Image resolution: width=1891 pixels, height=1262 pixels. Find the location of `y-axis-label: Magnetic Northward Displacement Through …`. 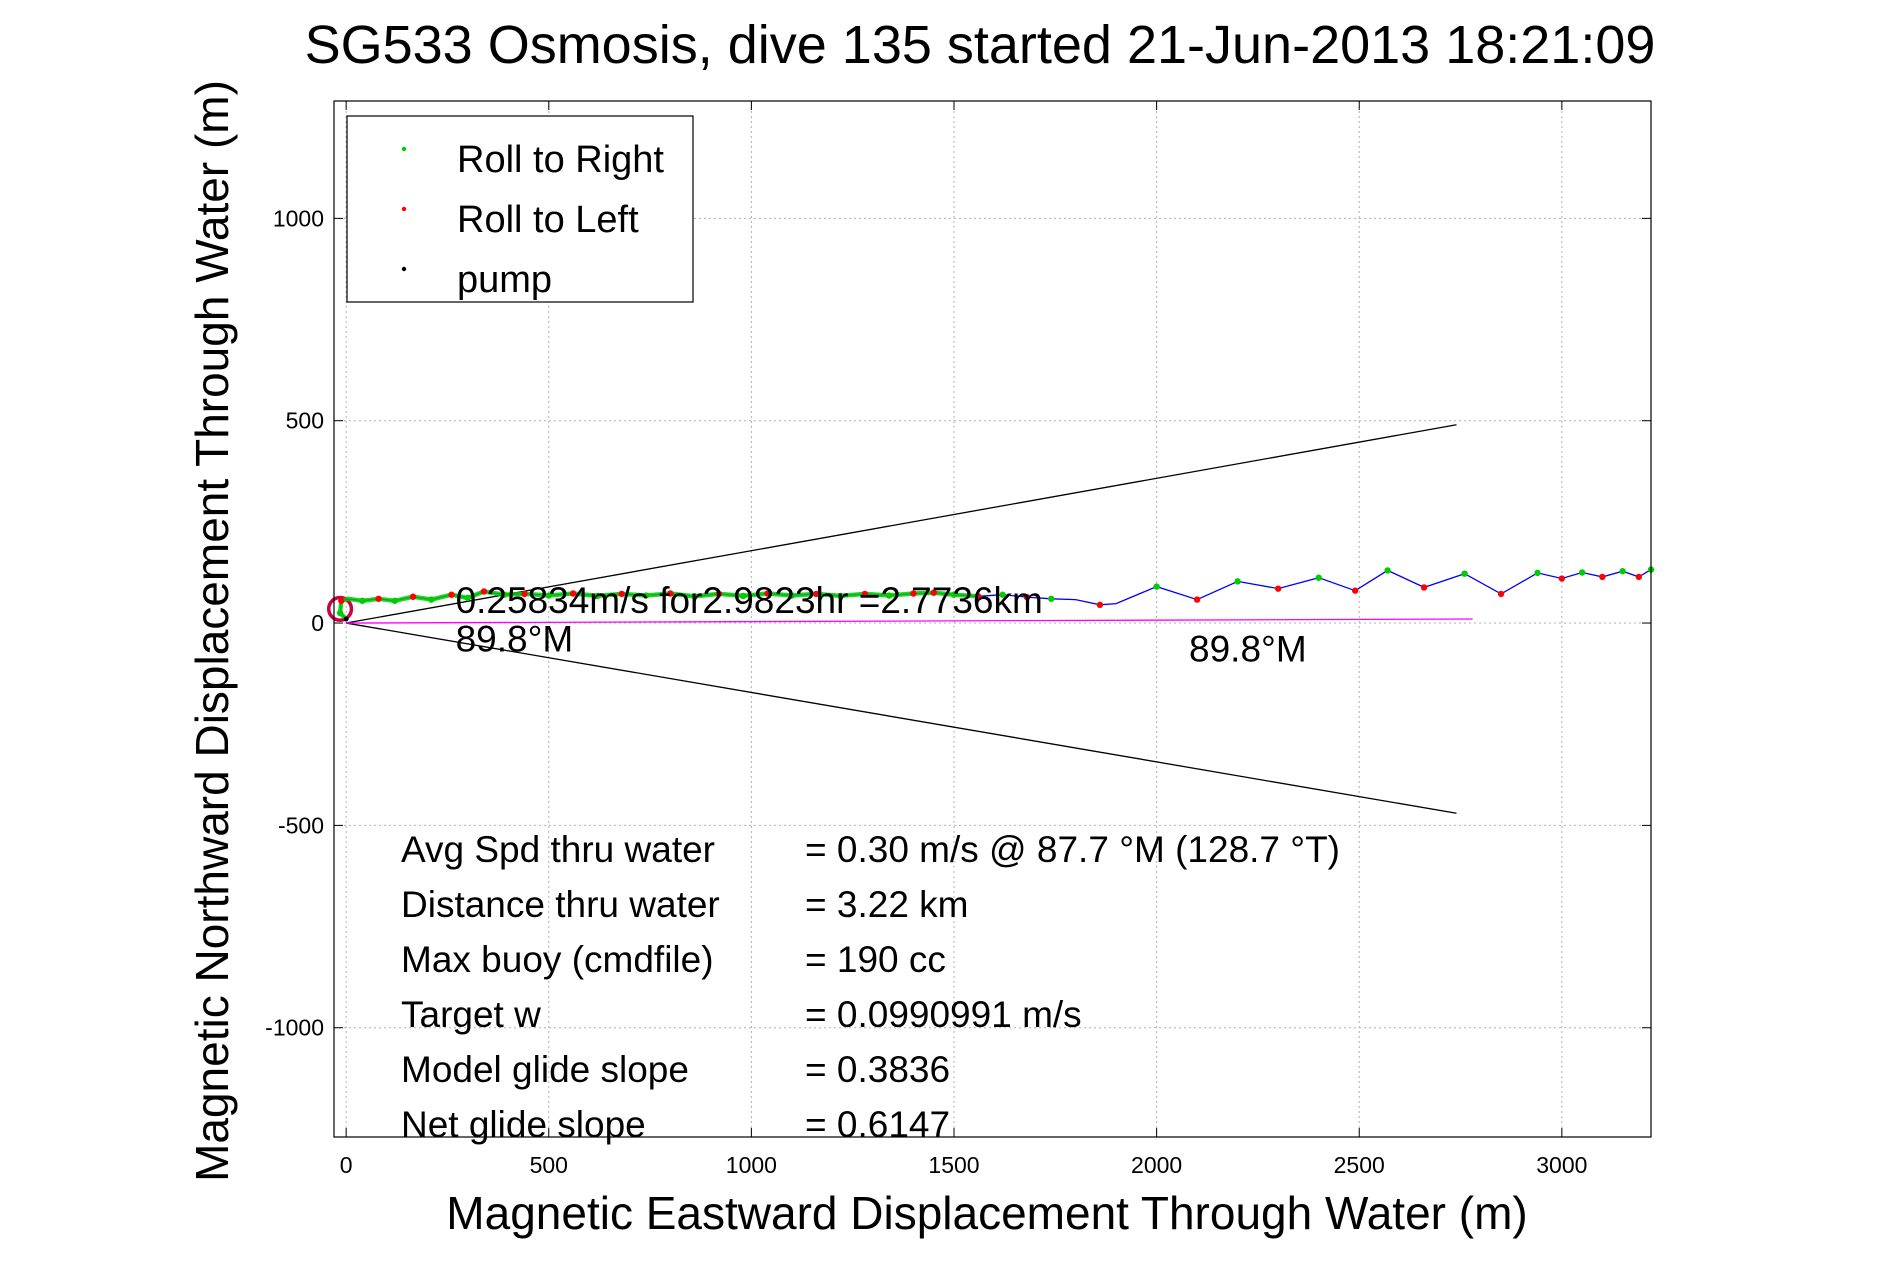

y-axis-label: Magnetic Northward Displacement Through … is located at coordinates (212, 631).